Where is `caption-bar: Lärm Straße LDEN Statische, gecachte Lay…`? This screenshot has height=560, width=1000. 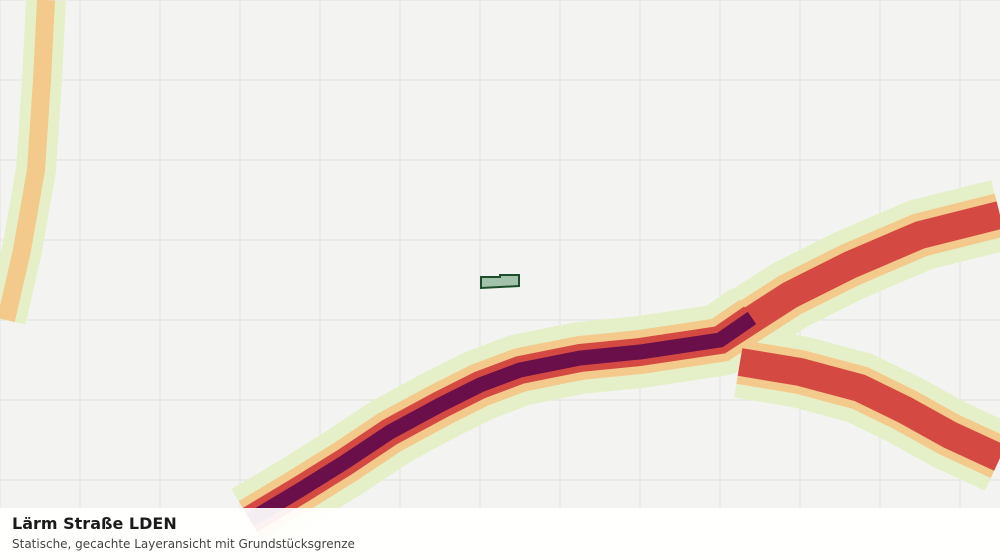
caption-bar: Lärm Straße LDEN Statische, gecachte Lay… is located at coordinates (500, 534).